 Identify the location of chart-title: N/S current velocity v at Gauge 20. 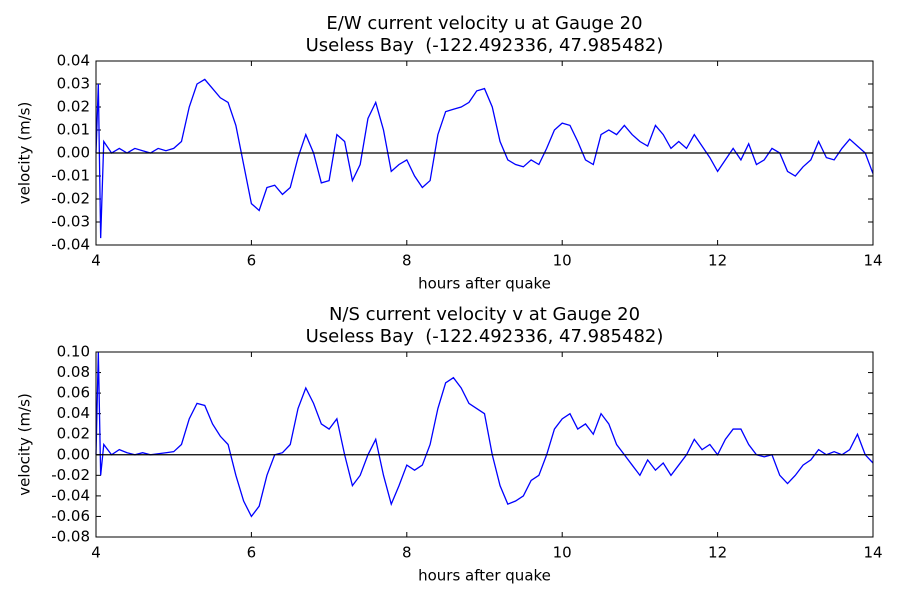
(484, 314).